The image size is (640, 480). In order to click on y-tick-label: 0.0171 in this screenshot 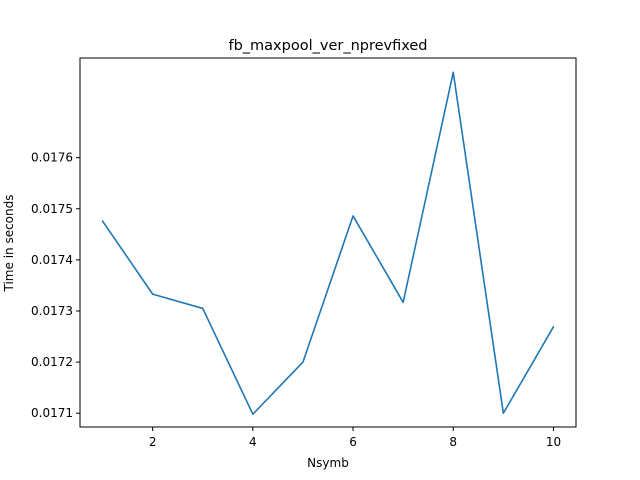, I will do `click(52, 413)`.